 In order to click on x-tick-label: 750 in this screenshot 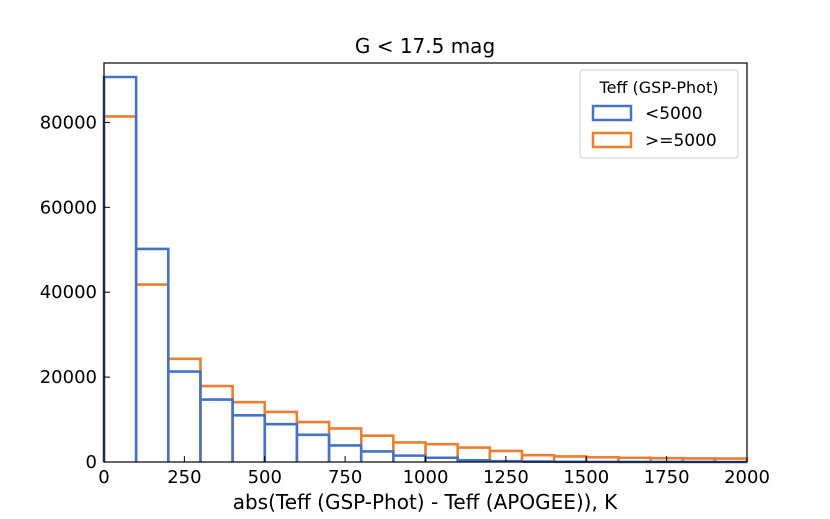, I will do `click(345, 477)`.